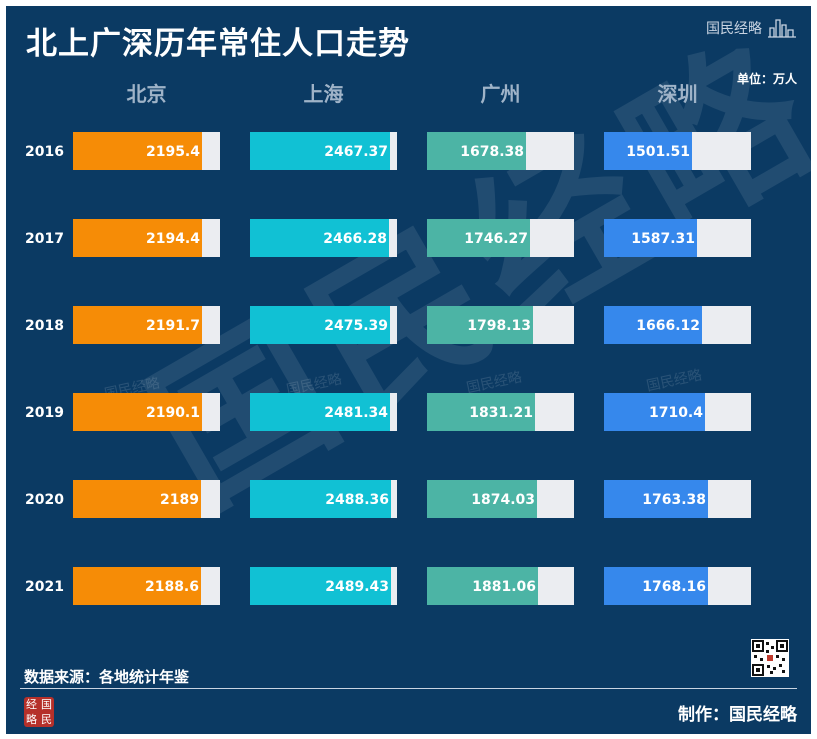  Describe the element at coordinates (658, 152) in the screenshot. I see `value-label: 1501.51` at that location.